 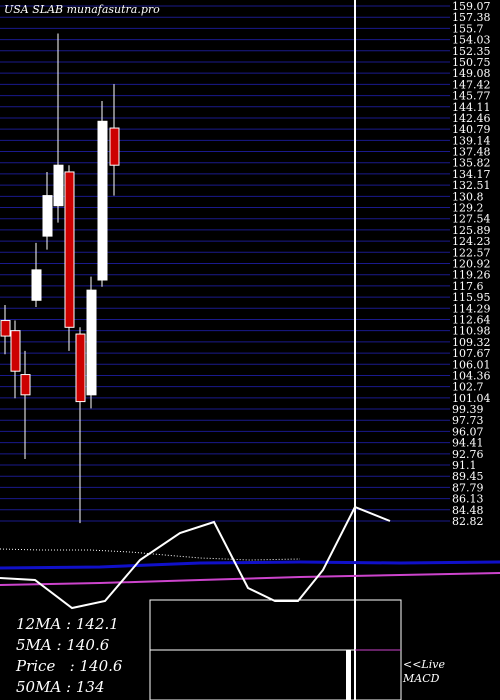 I want to click on y-tick-label: 144.11, so click(x=471, y=107).